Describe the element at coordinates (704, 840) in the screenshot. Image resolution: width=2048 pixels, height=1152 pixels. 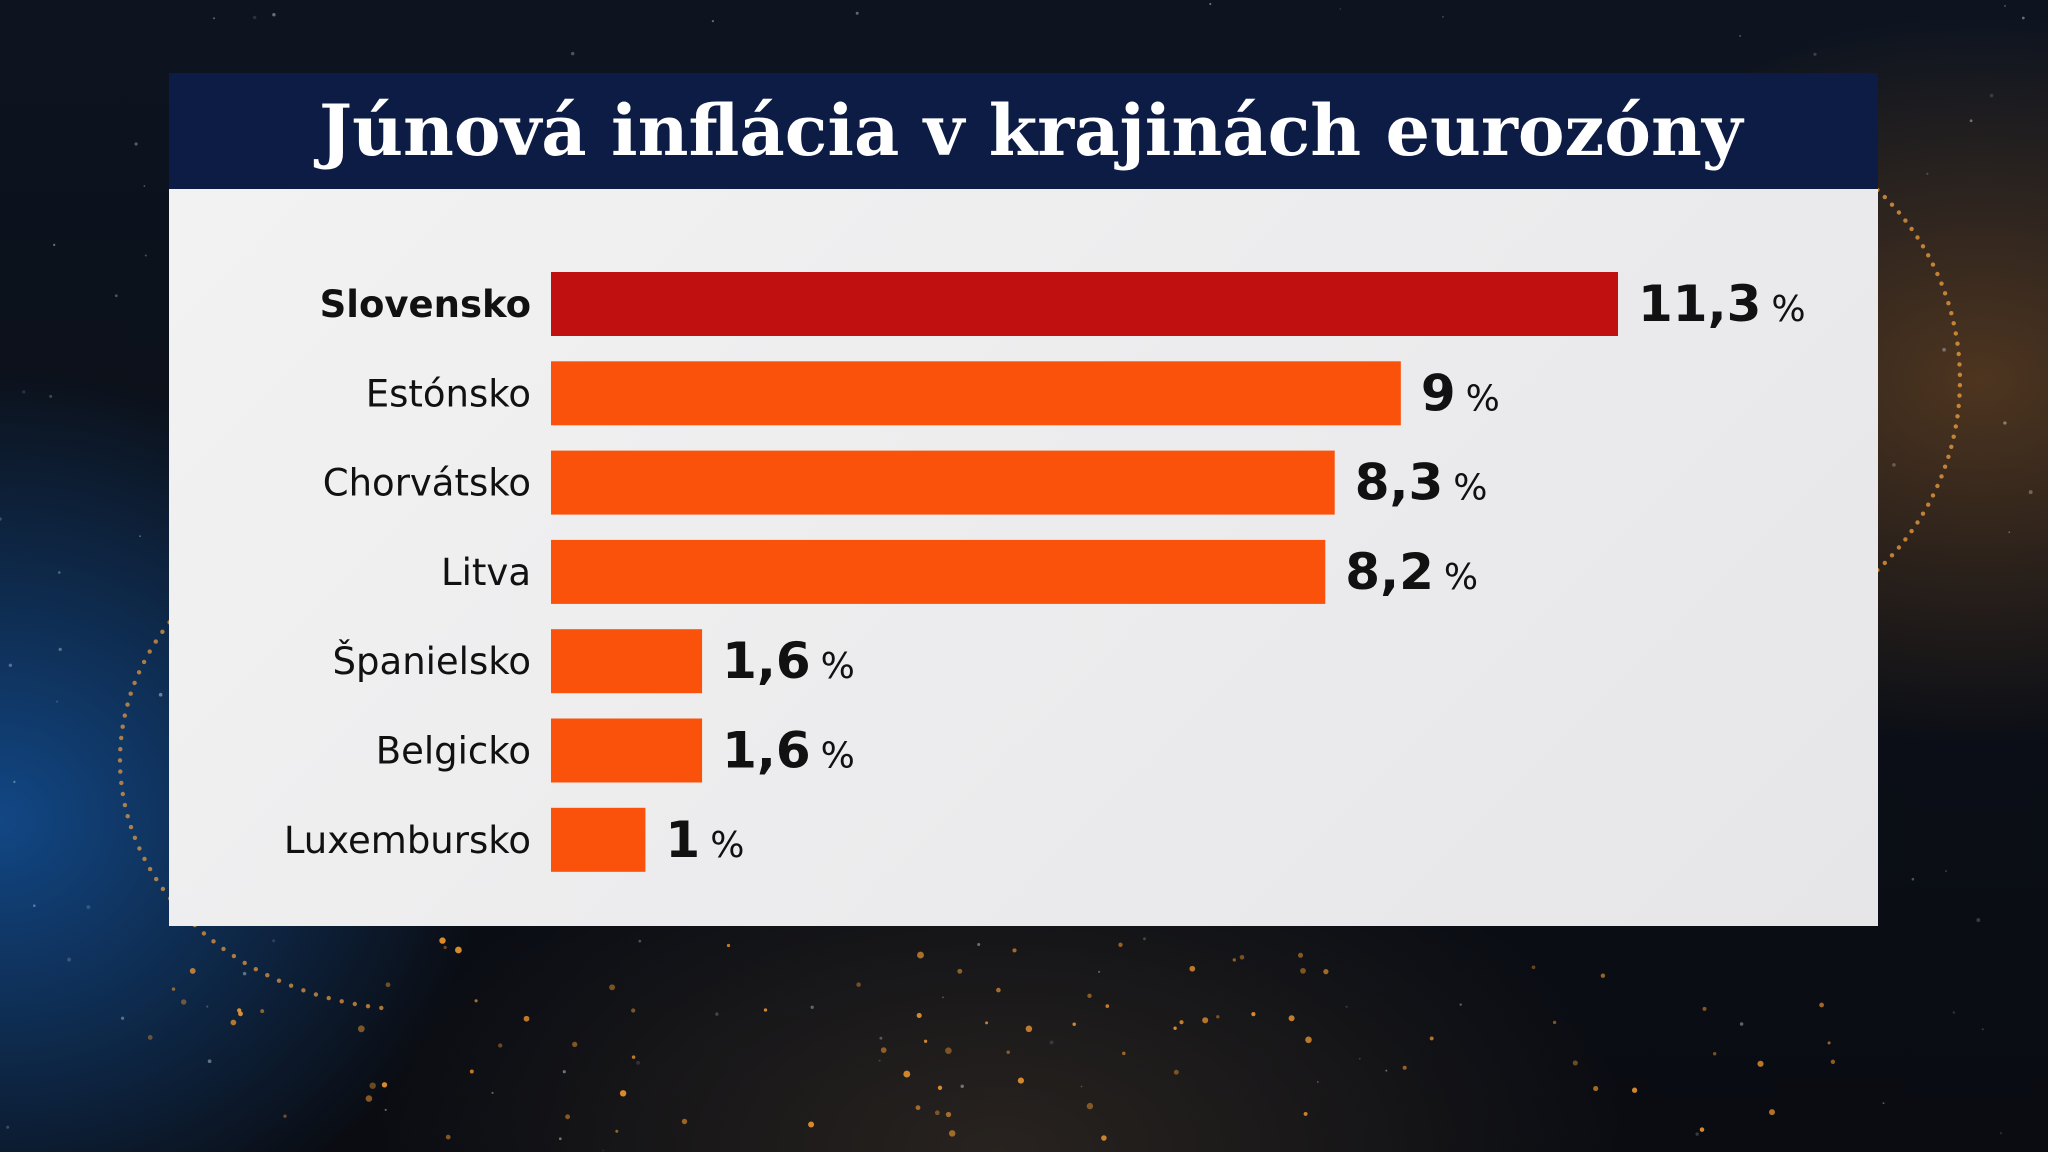
I see `value-label-luxembursko: 1%` at that location.